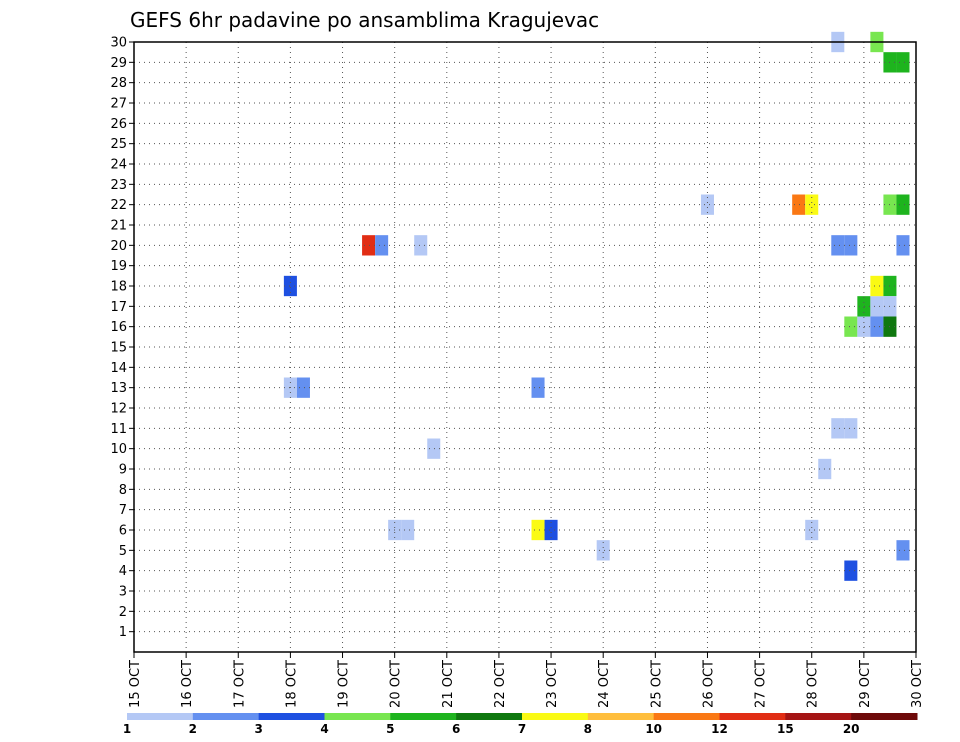  What do you see at coordinates (118, 63) in the screenshot?
I see `y-tick-label: 29` at bounding box center [118, 63].